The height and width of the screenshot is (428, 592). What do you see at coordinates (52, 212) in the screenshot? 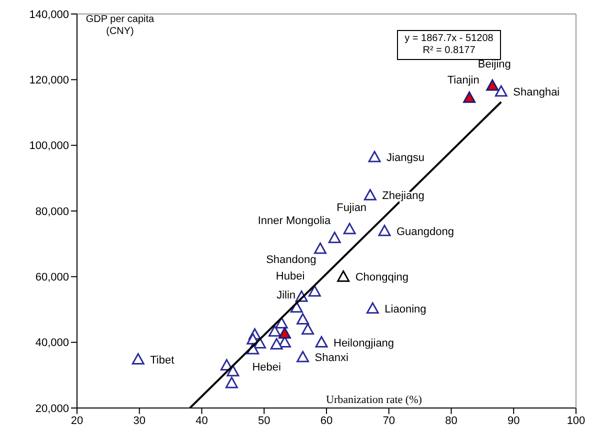
I see `y-tick-label: 80,000` at bounding box center [52, 212].